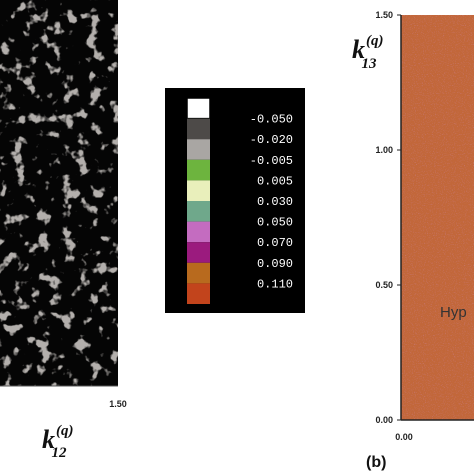 The width and height of the screenshot is (474, 474). What do you see at coordinates (388, 217) in the screenshot?
I see `right-y-ticks: 1.50 1.00 0.50 0.00` at bounding box center [388, 217].